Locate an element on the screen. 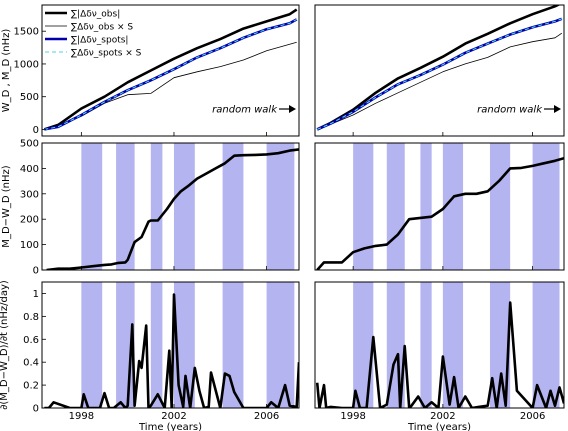 The height and width of the screenshot is (431, 568). mid-right-series-group is located at coordinates (440, 213).